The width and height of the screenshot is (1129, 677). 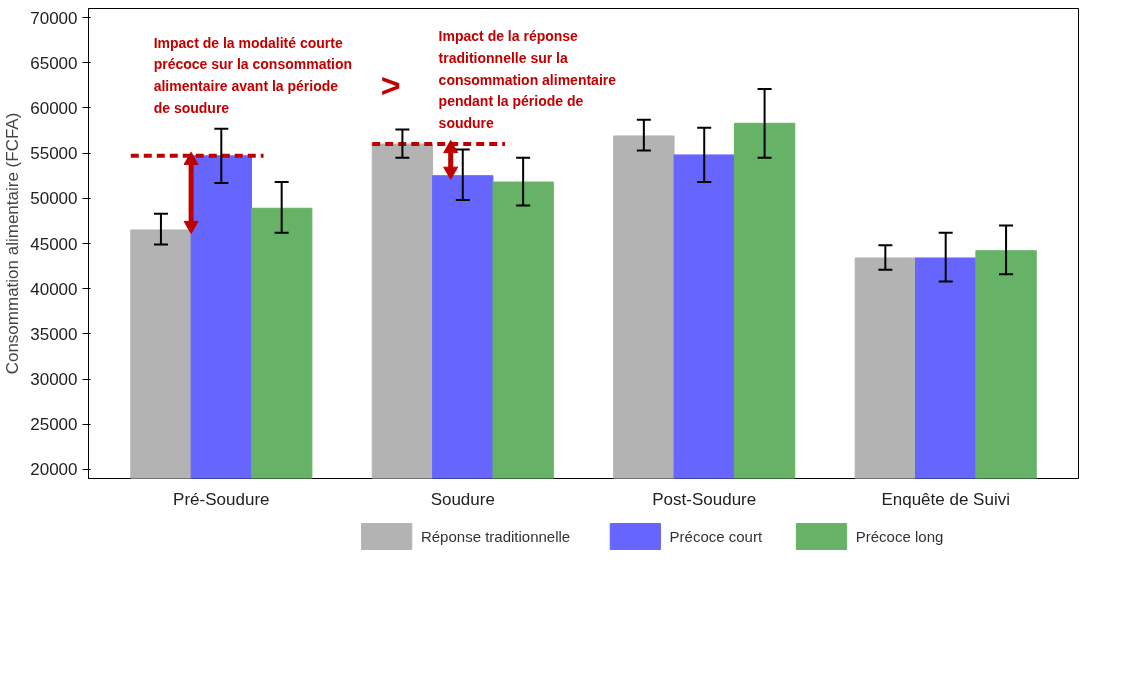 What do you see at coordinates (13, 243) in the screenshot?
I see `y-axis-title: Consommation alimentaire (FCFA)` at bounding box center [13, 243].